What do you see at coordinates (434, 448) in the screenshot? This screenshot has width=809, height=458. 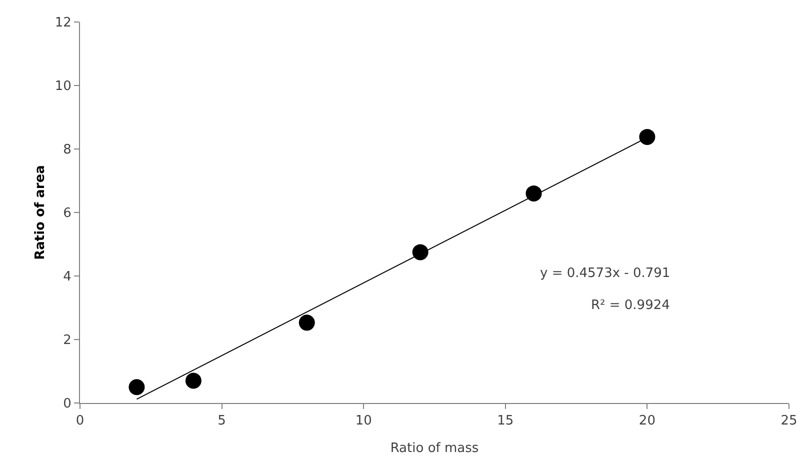 I see `x-axis-title: Ratio of mass` at bounding box center [434, 448].